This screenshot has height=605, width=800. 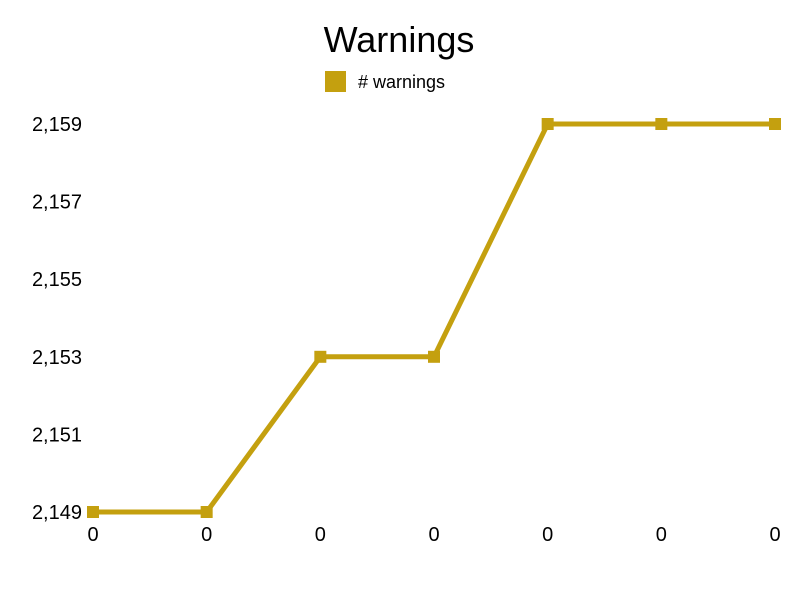 I want to click on x-axis: 0 0 0 0 0 0 0, so click(x=433, y=535).